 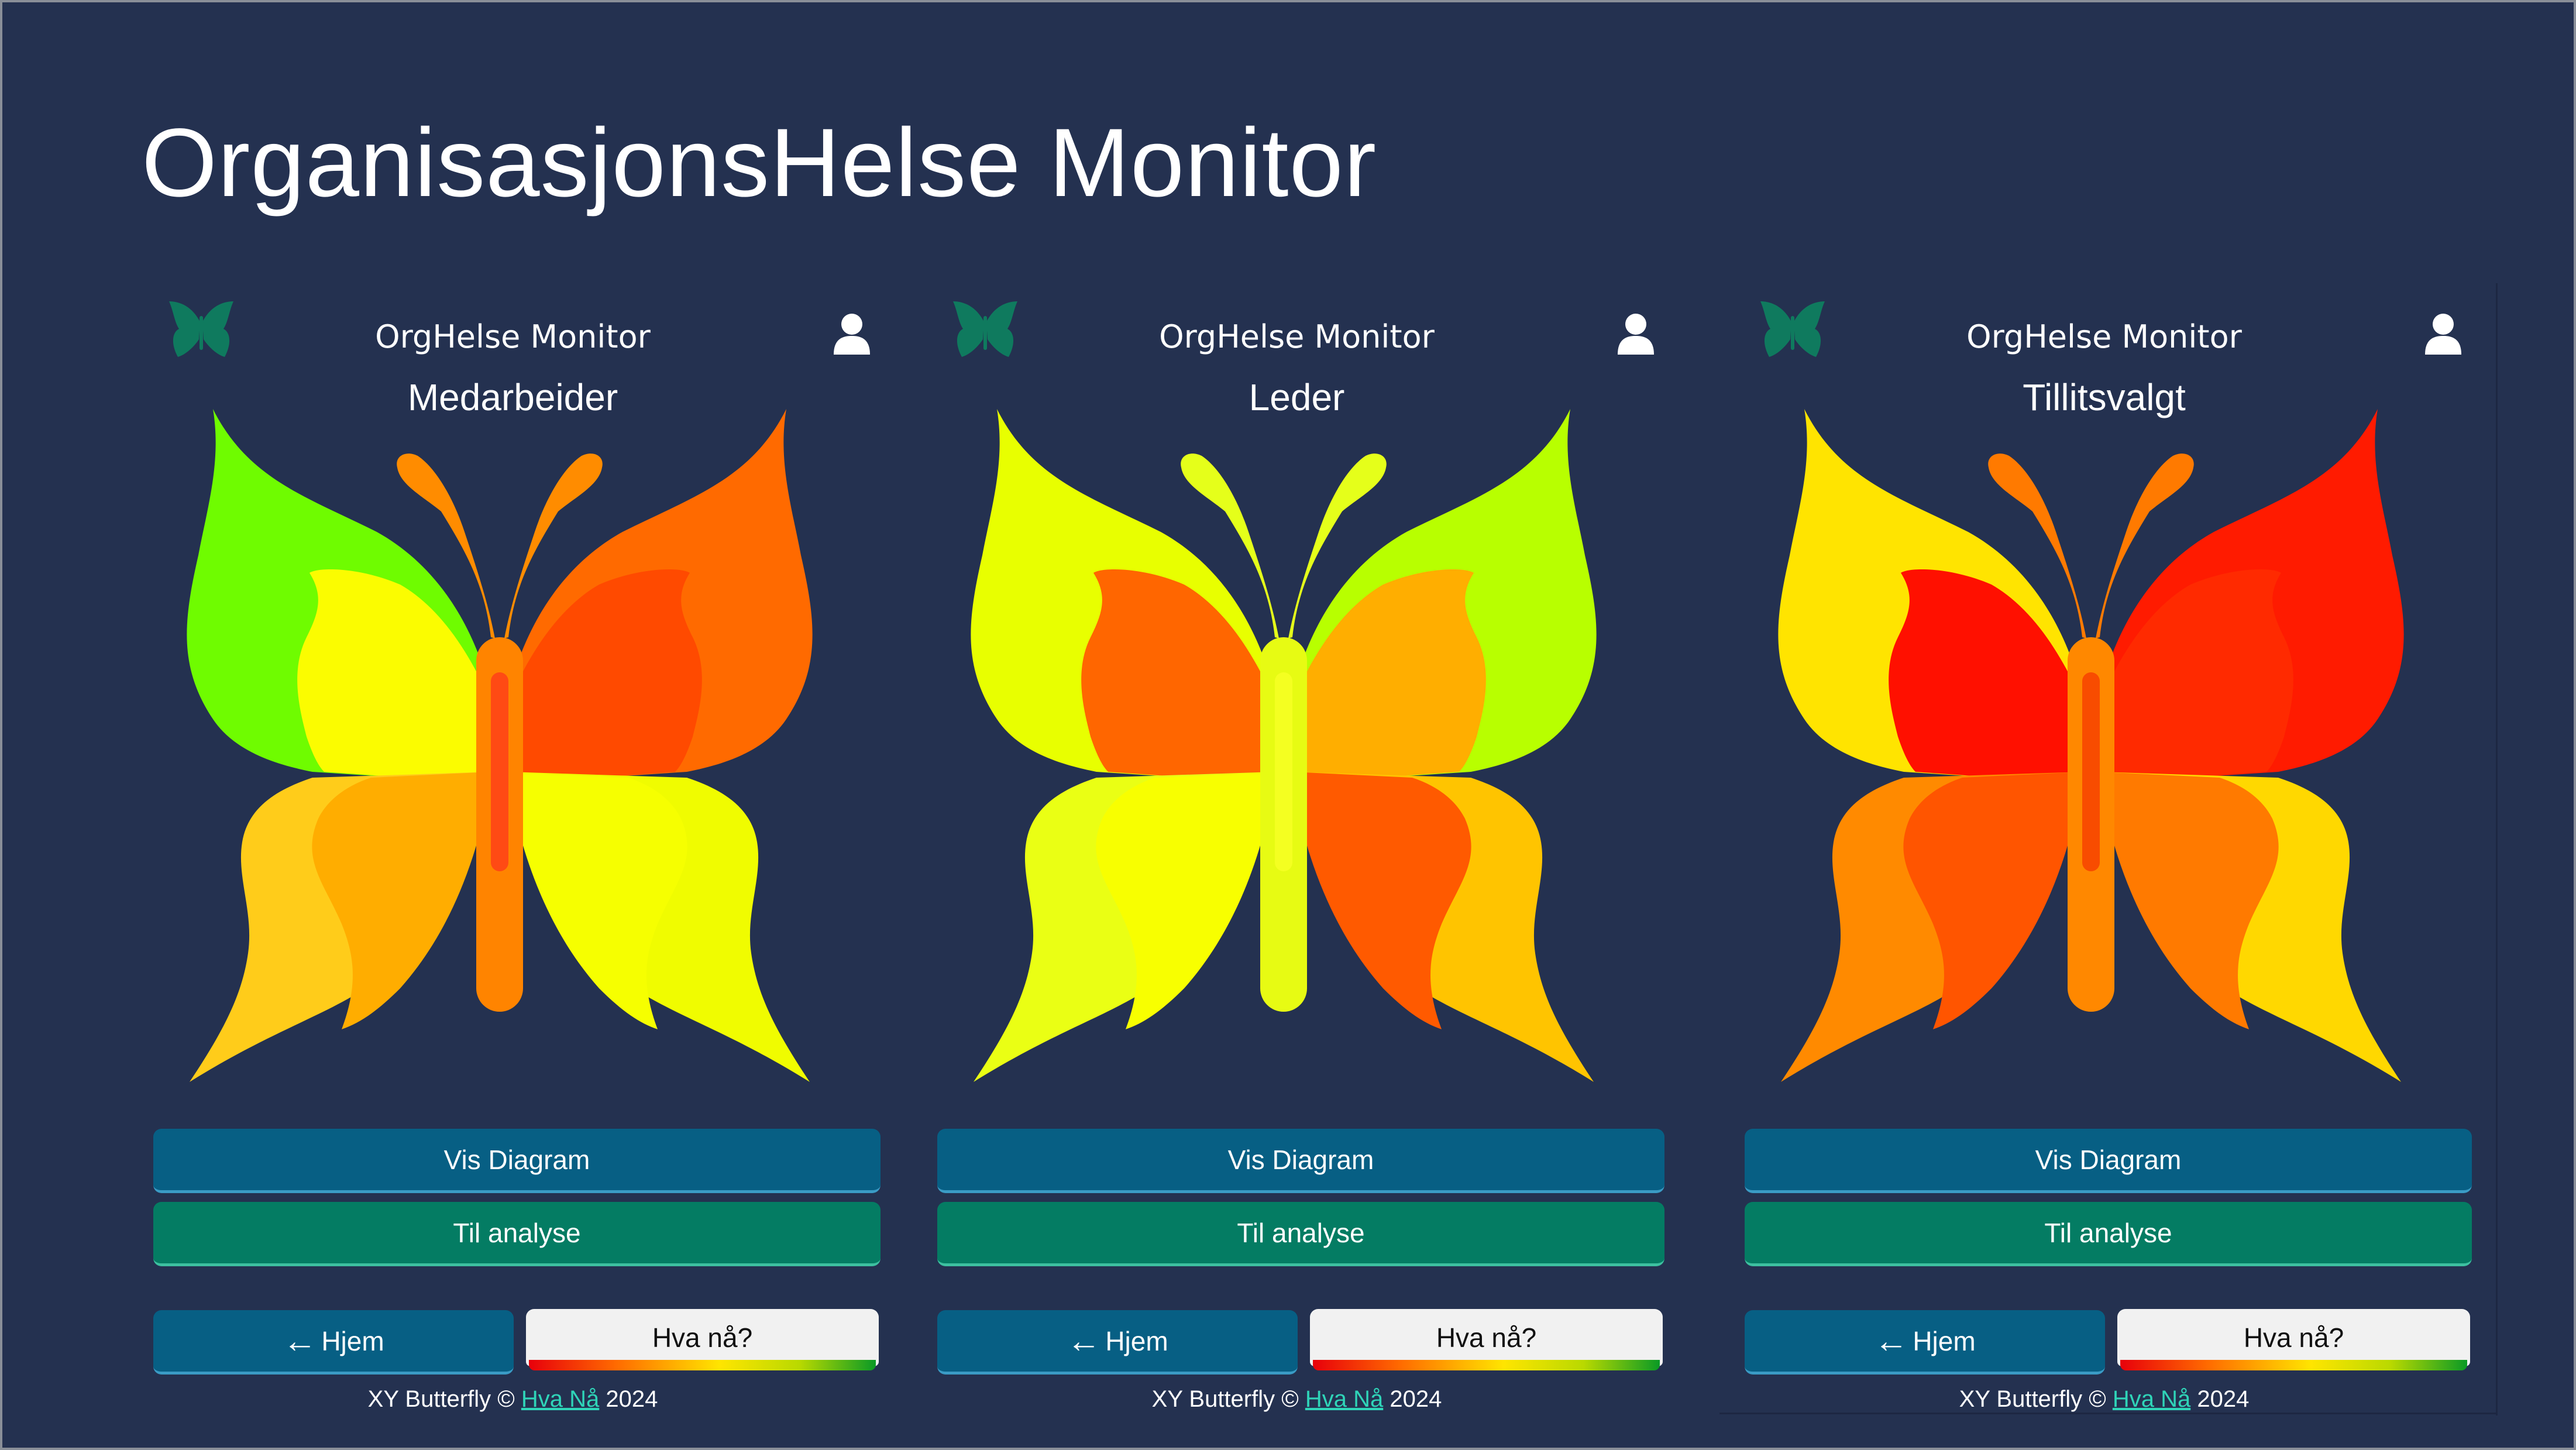 What do you see at coordinates (1297, 397) in the screenshot?
I see `role-title: Leder` at bounding box center [1297, 397].